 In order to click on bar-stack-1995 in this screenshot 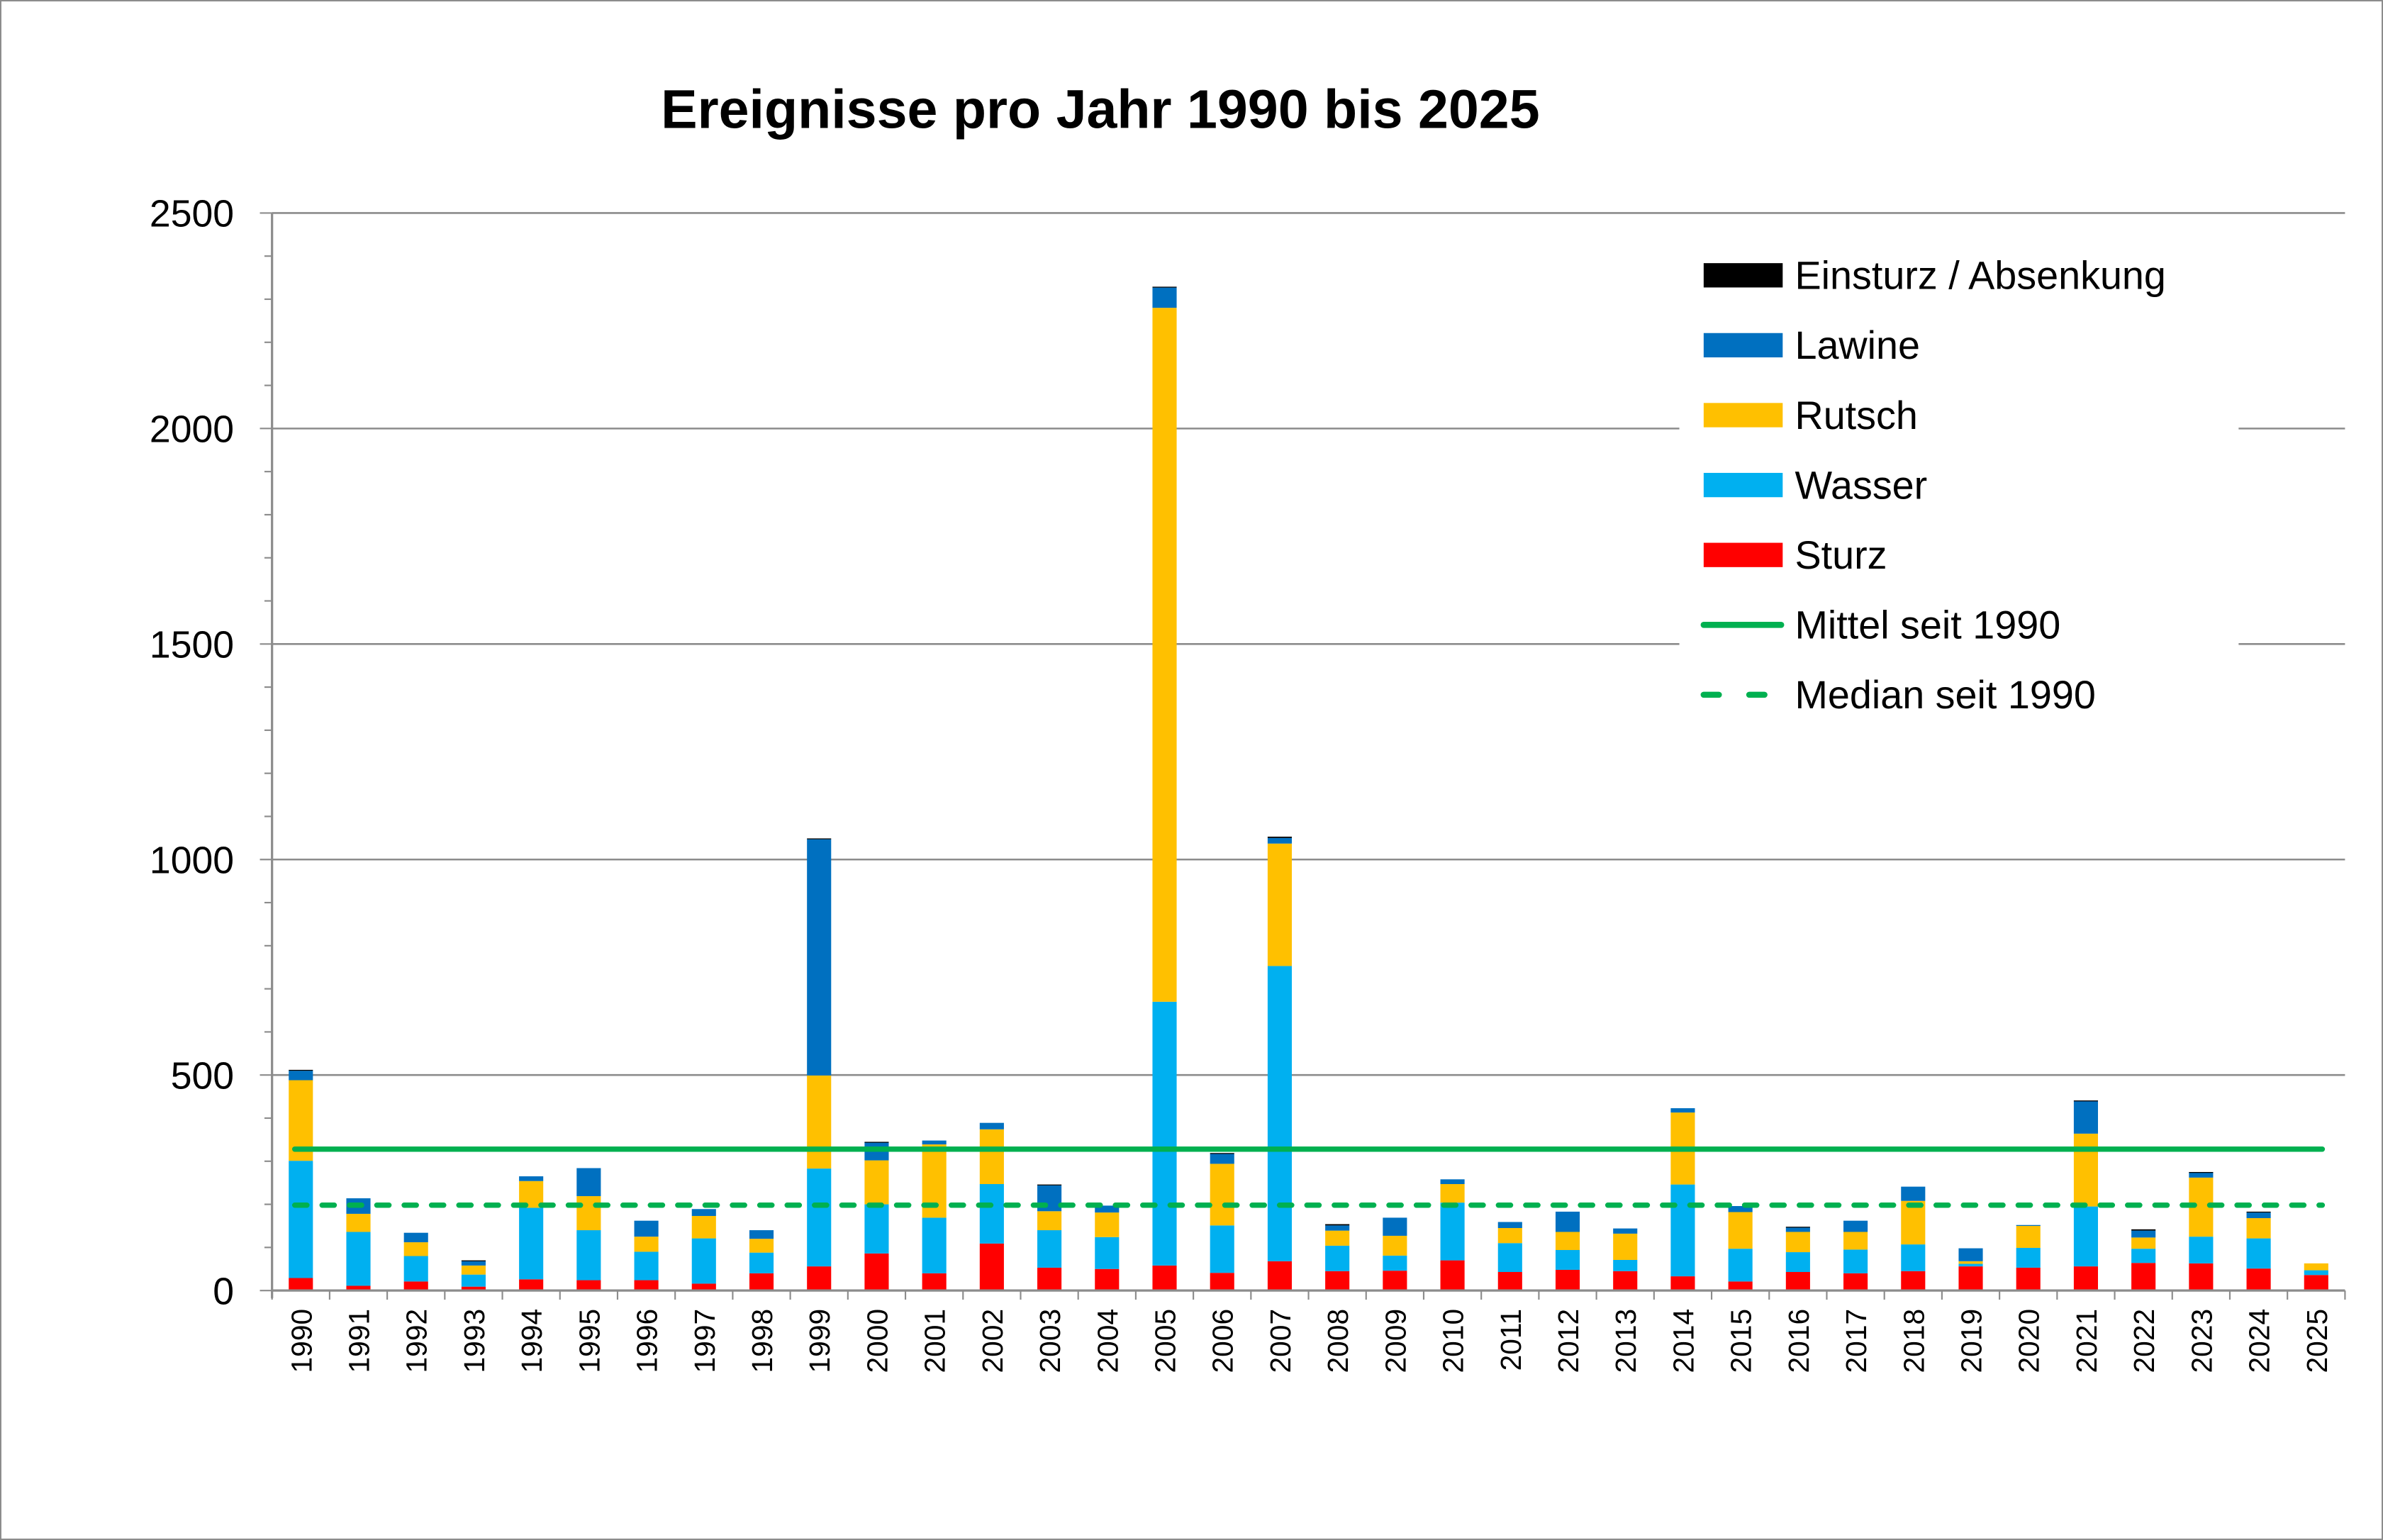, I will do `click(588, 1229)`.